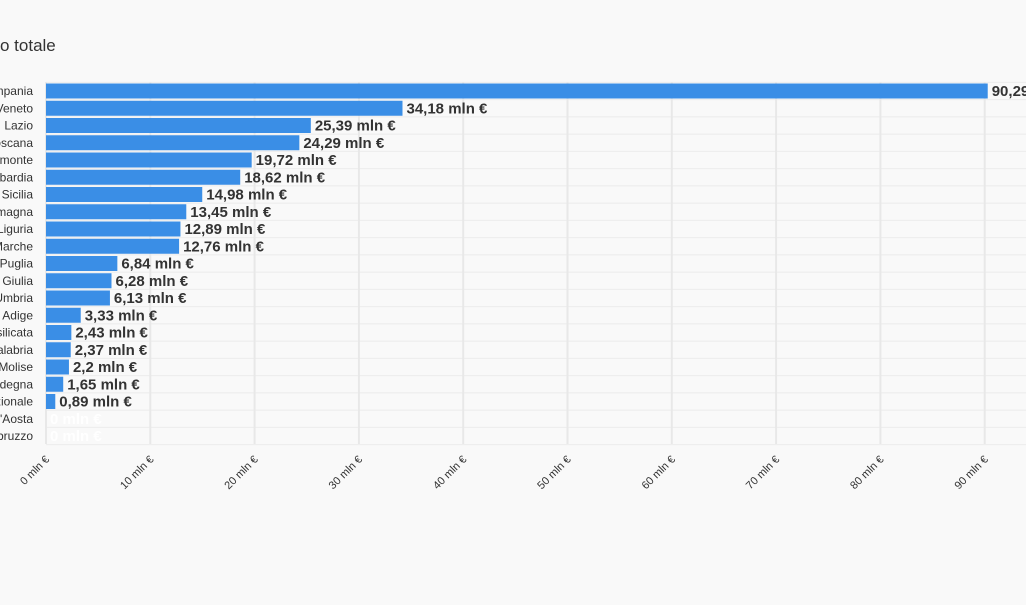 The width and height of the screenshot is (1026, 605). What do you see at coordinates (867, 473) in the screenshot?
I see `x-tick-label: 80 mln €` at bounding box center [867, 473].